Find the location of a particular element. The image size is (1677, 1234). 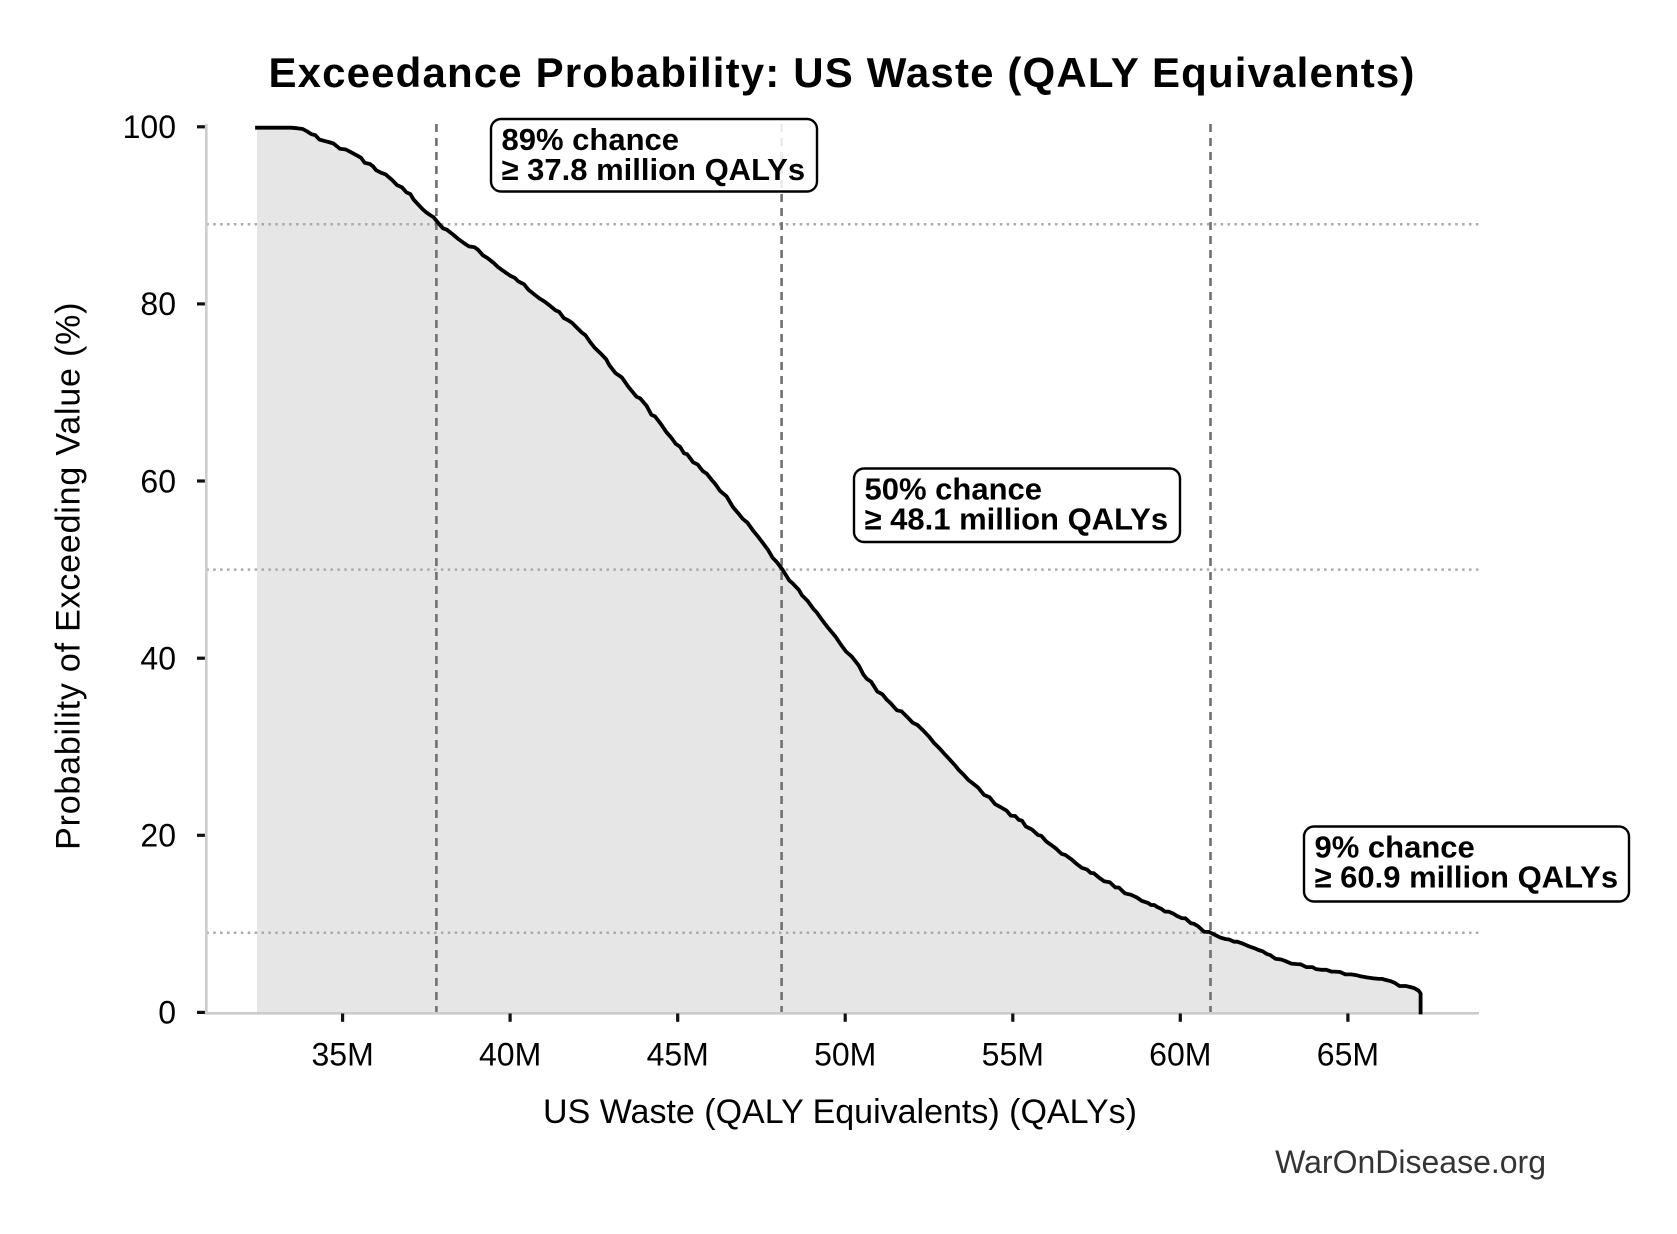

svg-text: ≥ 48.1 million QALYs is located at coordinates (1017, 519).